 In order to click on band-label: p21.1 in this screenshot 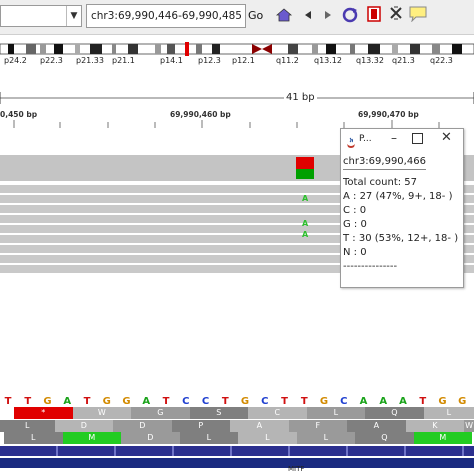, I will do `click(123, 60)`.